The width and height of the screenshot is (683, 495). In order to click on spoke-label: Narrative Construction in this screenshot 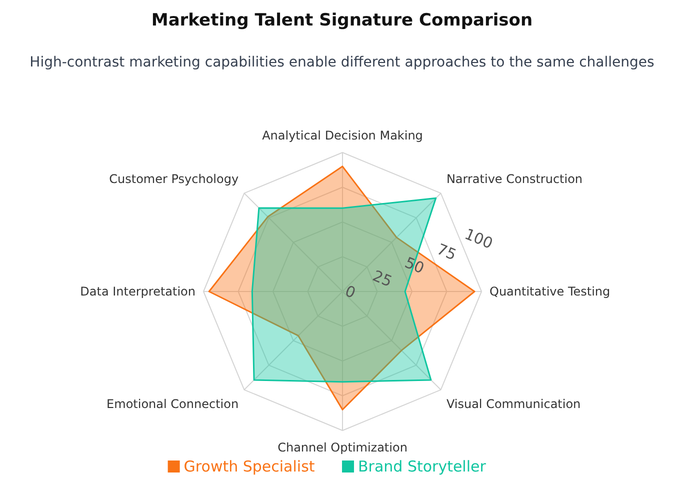, I will do `click(514, 179)`.